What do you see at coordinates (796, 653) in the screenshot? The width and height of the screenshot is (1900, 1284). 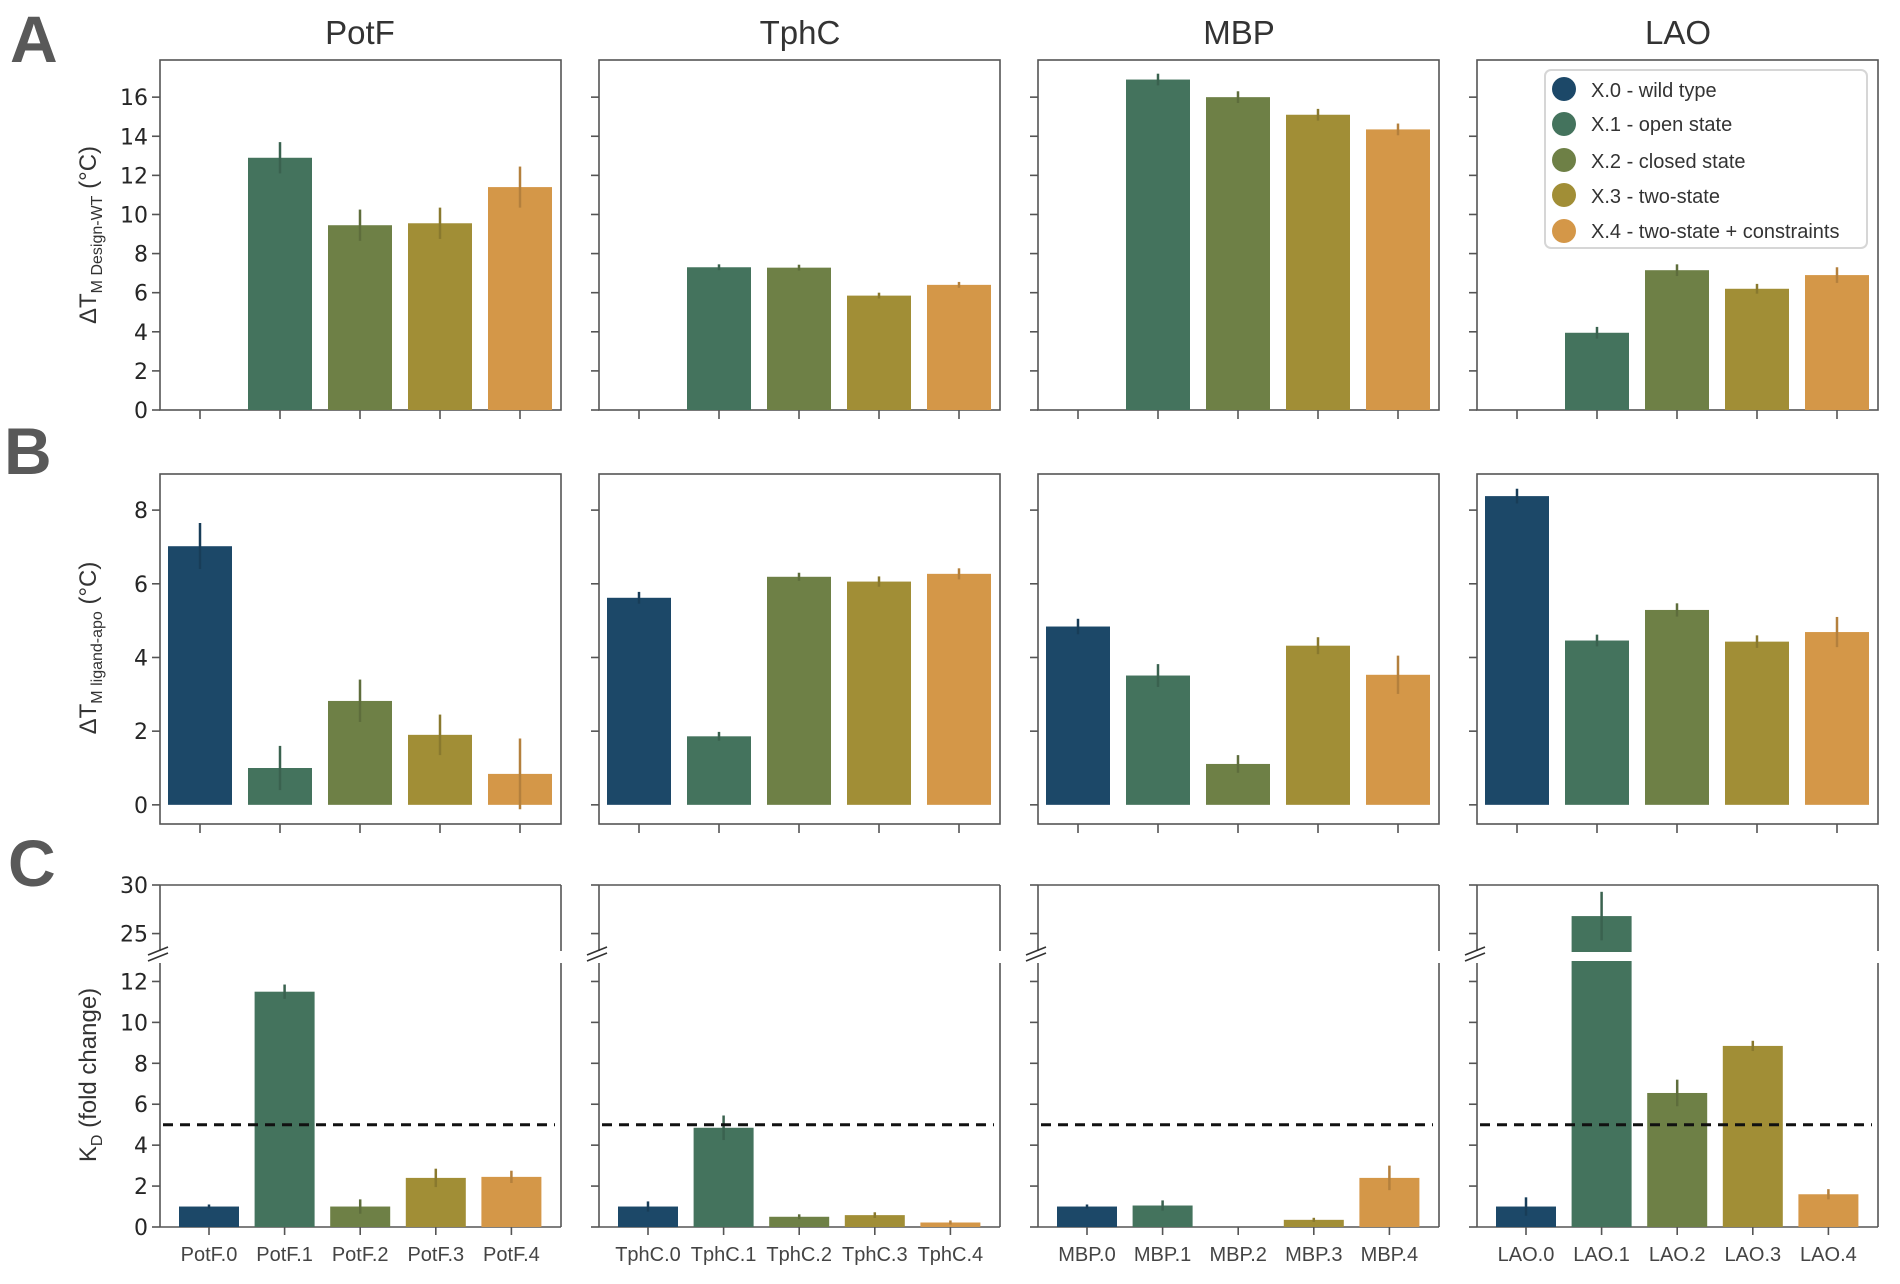 I see `subplot-b-tphc` at bounding box center [796, 653].